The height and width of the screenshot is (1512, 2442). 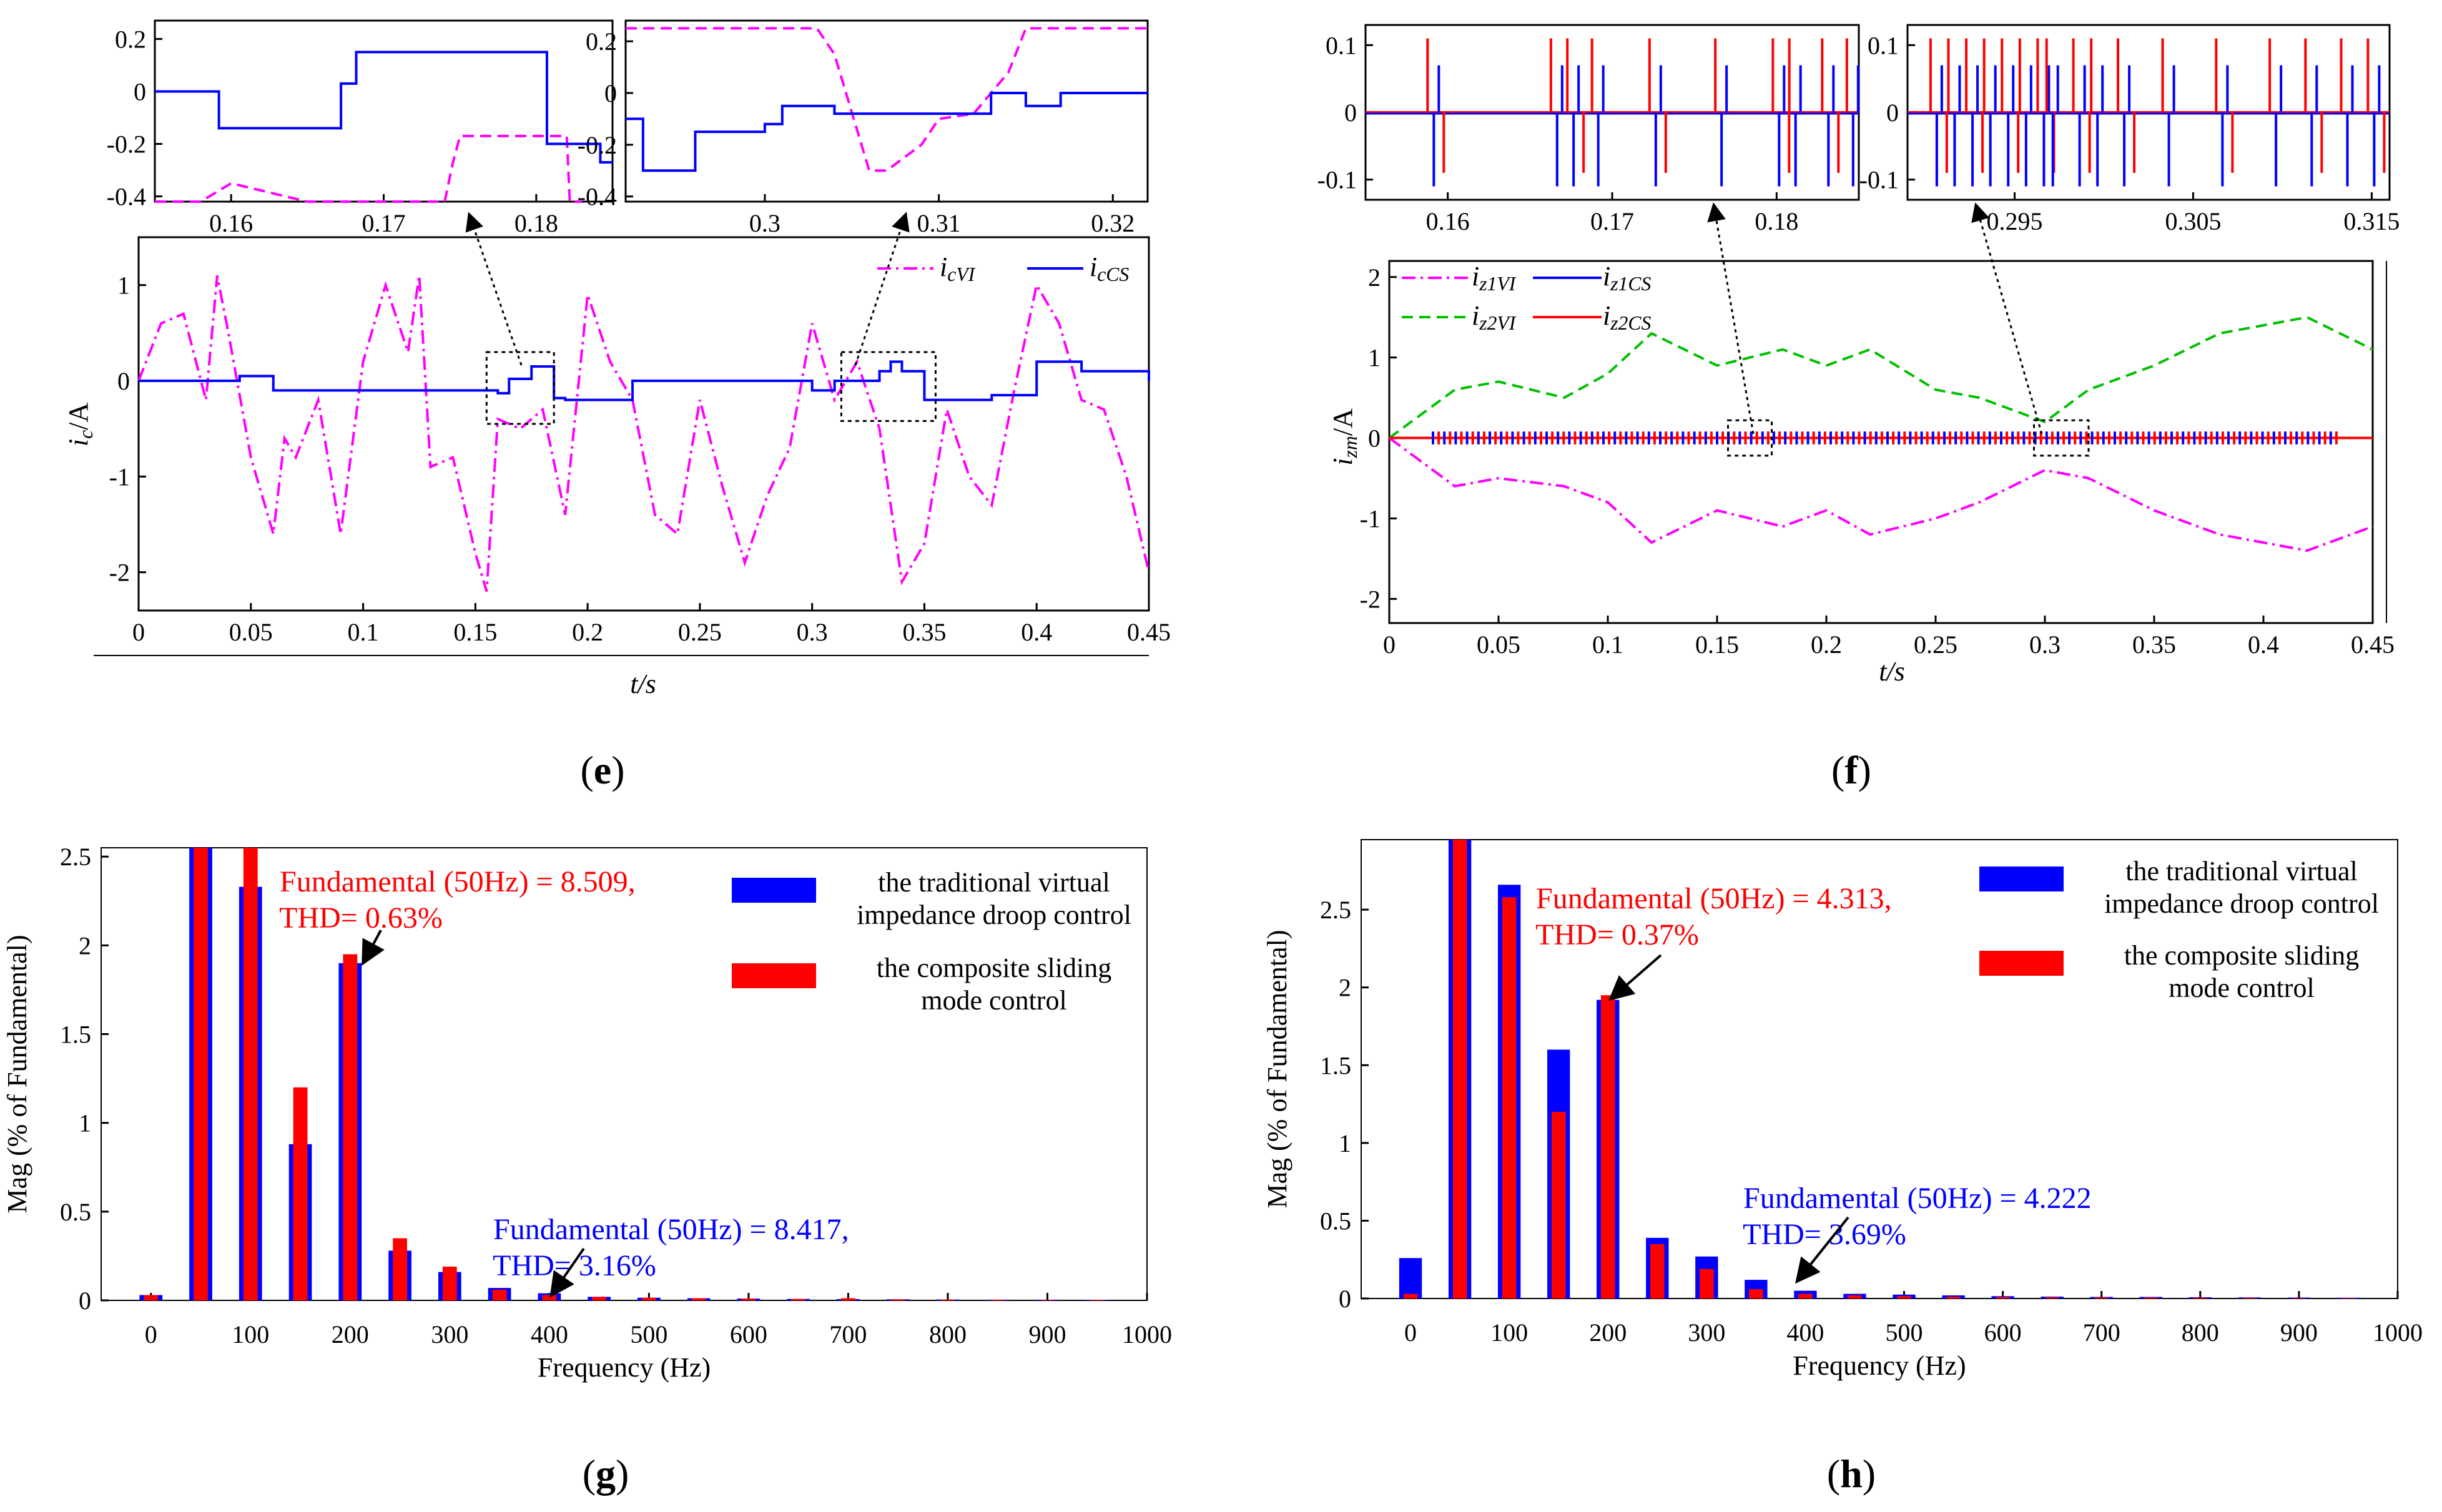 What do you see at coordinates (1627, 317) in the screenshot?
I see `f-legend-label-i_z2CS: iz2CS` at bounding box center [1627, 317].